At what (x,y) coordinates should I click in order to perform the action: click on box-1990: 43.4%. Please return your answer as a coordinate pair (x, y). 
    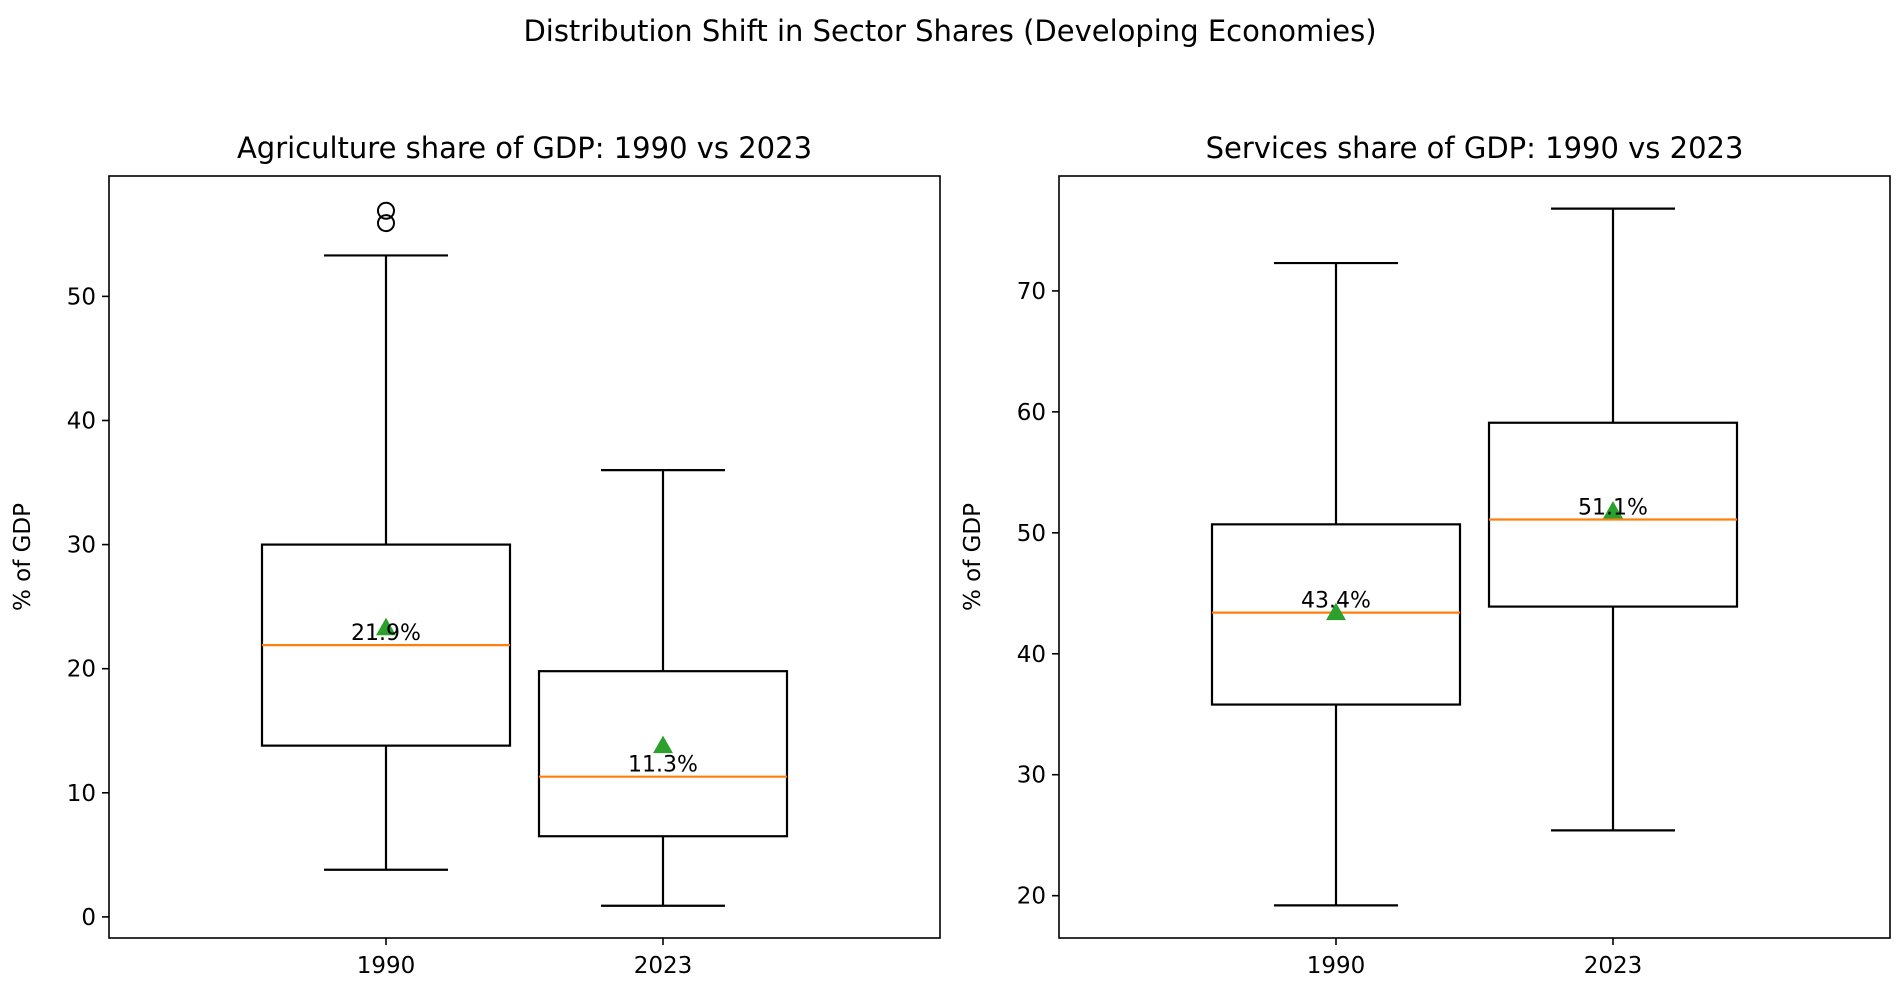
    Looking at the image, I should click on (1336, 584).